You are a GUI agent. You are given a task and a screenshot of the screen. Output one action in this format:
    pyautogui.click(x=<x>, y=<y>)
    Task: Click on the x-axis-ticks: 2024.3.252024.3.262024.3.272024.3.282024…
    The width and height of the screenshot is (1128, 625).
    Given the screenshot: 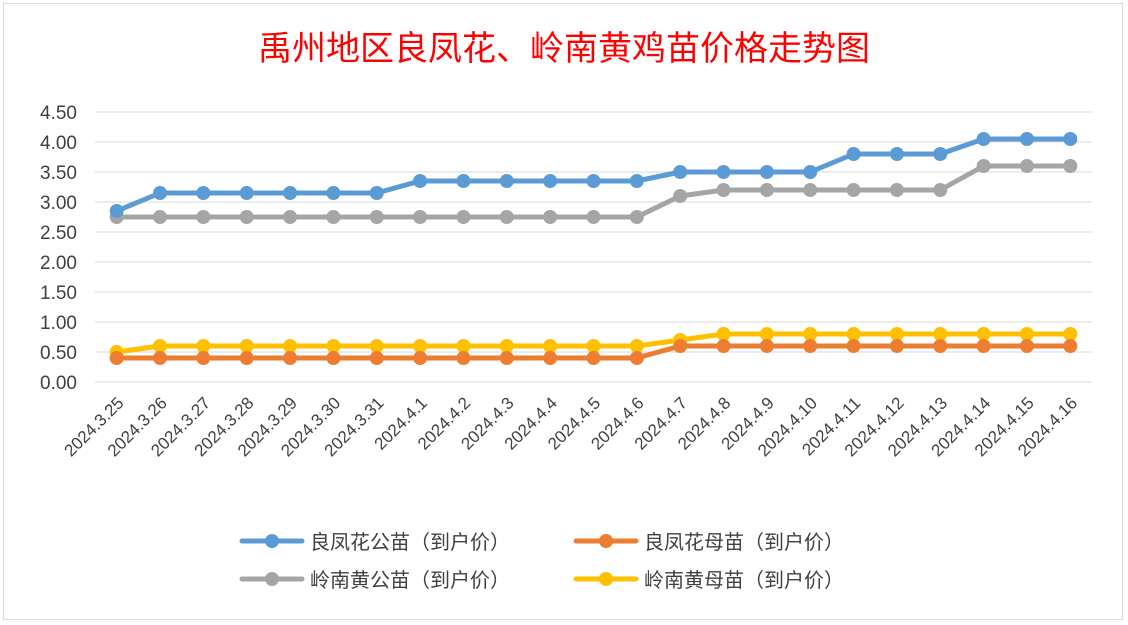 What is the action you would take?
    pyautogui.click(x=571, y=426)
    